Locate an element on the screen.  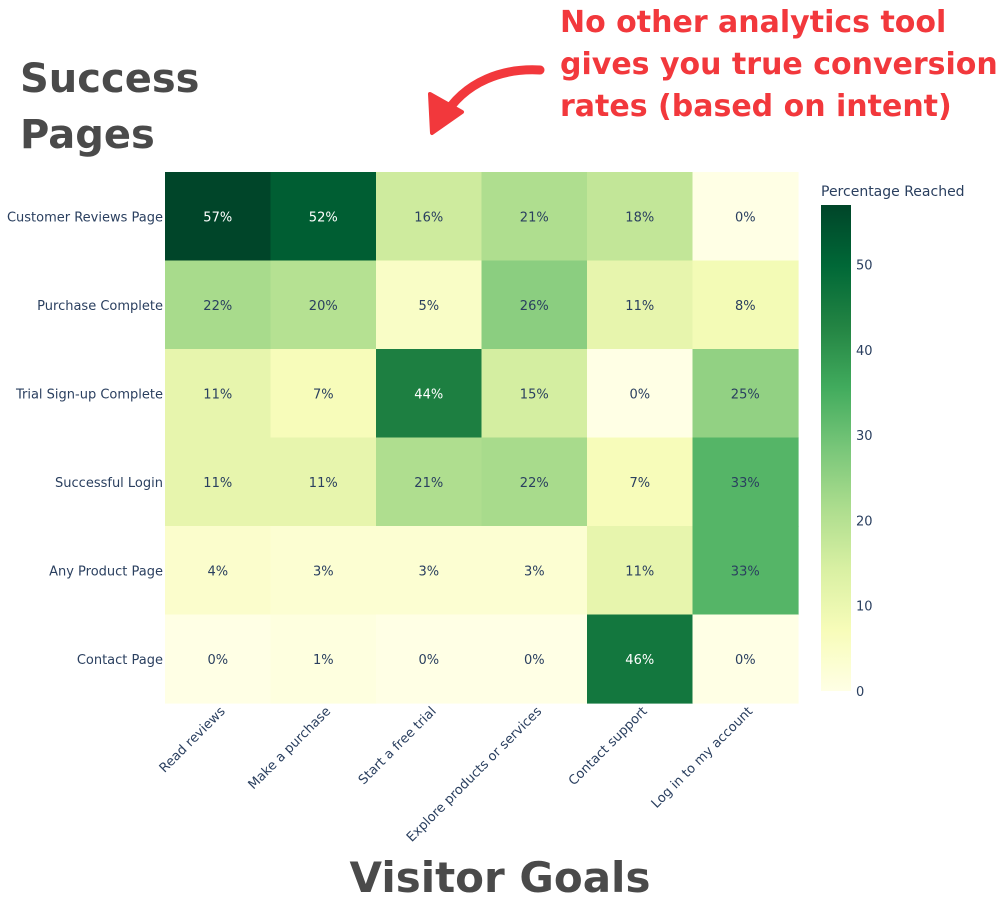
cell-value-label: 52% is located at coordinates (323, 217).